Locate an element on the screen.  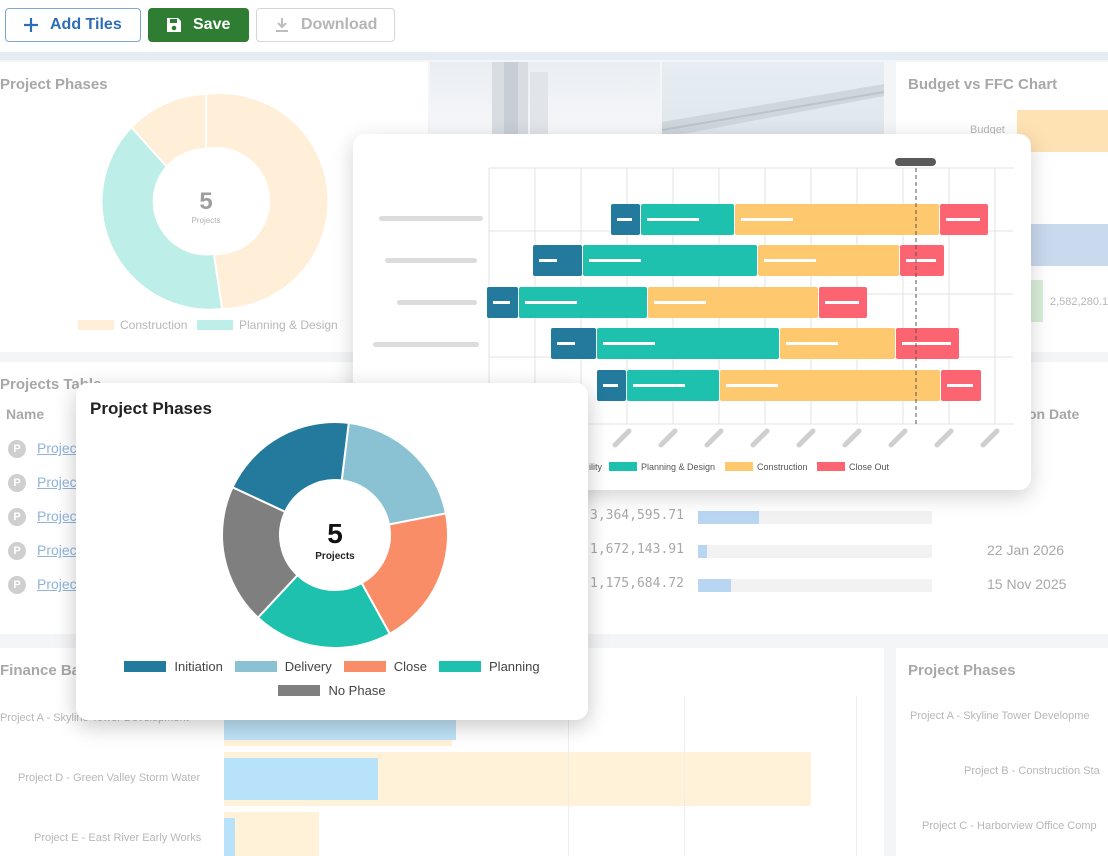
plus-icon is located at coordinates (31, 25).